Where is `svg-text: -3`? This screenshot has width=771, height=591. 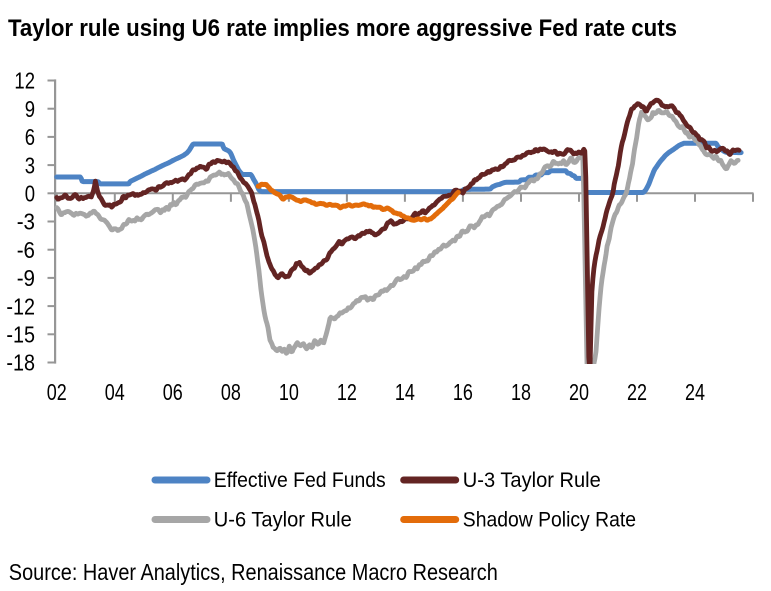 svg-text: -3 is located at coordinates (26, 222).